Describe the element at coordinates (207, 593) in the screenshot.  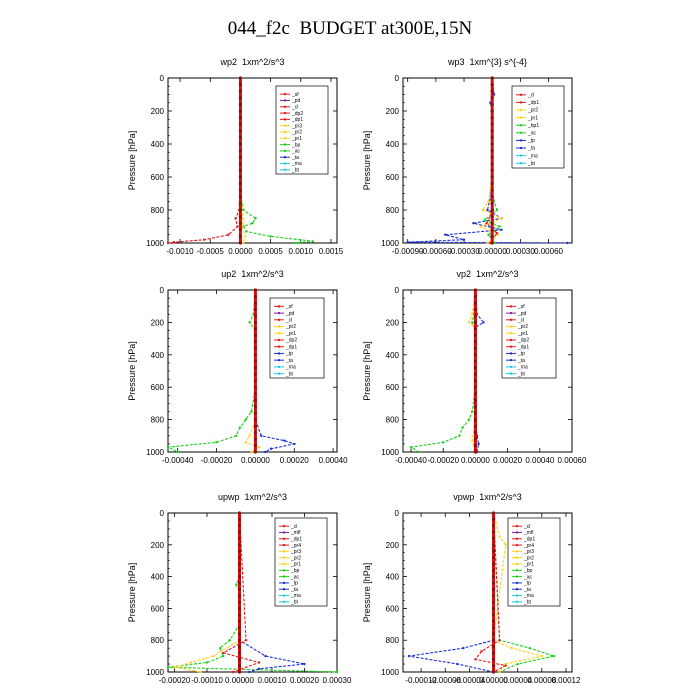
I see `series-line-pr2` at that location.